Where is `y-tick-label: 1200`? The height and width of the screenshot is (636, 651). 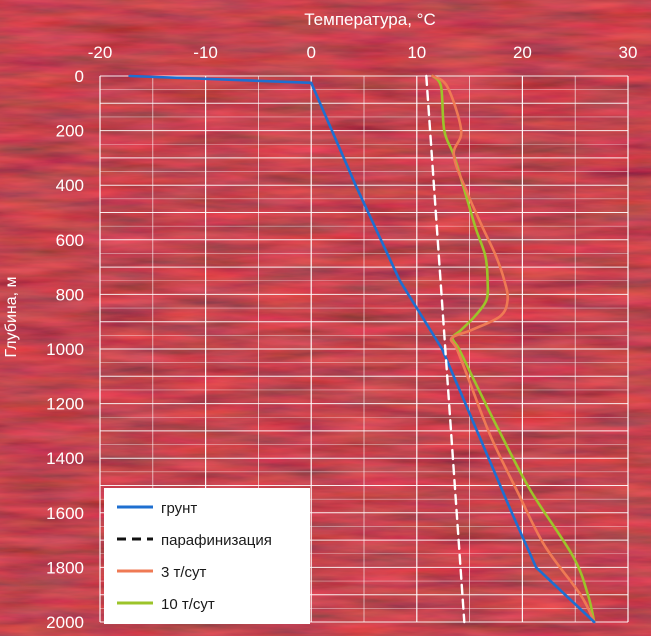
y-tick-label: 1200 is located at coordinates (65, 404).